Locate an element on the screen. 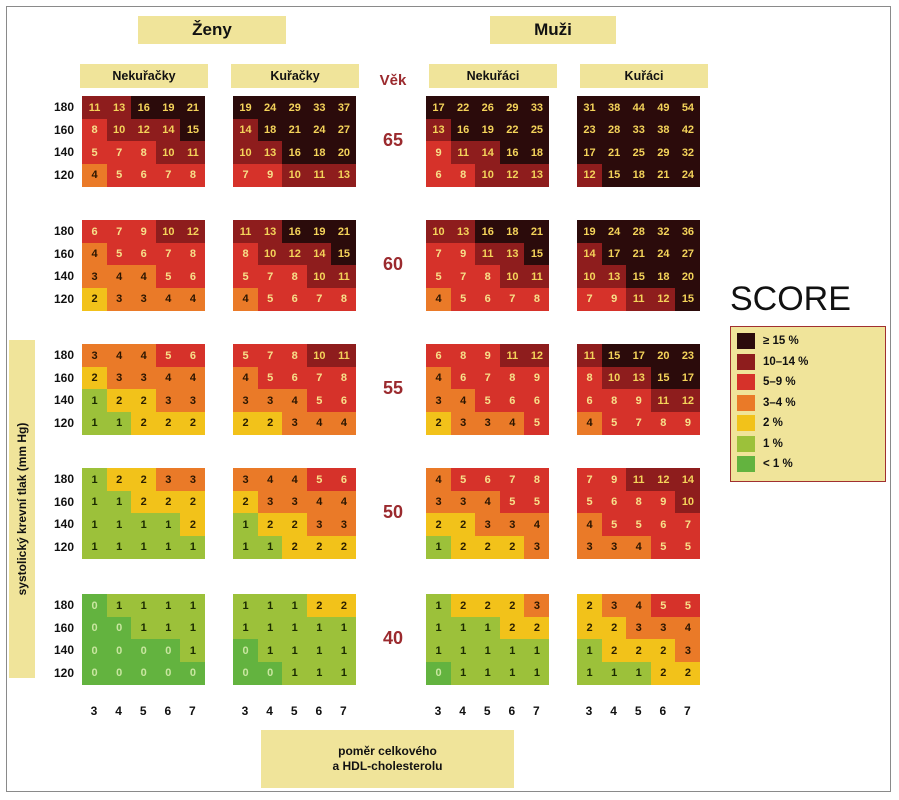 This screenshot has width=899, height=800. x-tick-label: 3 is located at coordinates (438, 711).